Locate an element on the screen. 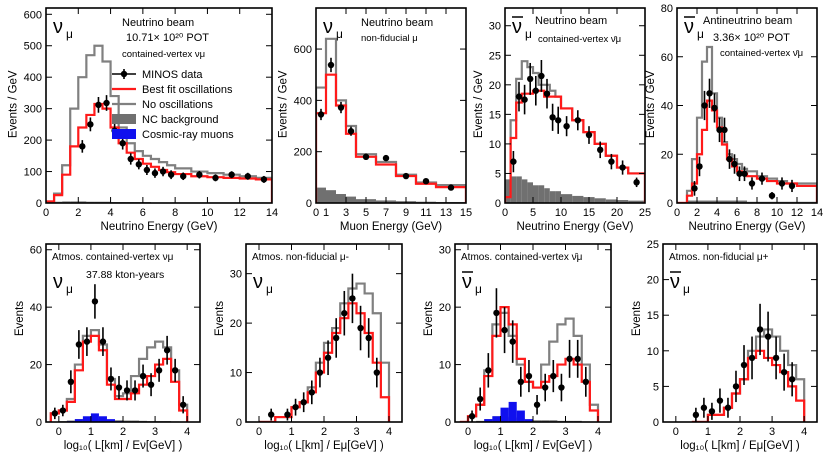 The image size is (830, 466). legend-marker is located at coordinates (124, 74).